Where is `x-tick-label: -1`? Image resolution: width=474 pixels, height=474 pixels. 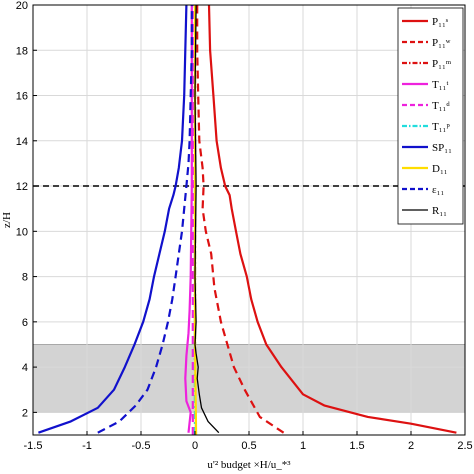 x-tick-label: -1 is located at coordinates (87, 446).